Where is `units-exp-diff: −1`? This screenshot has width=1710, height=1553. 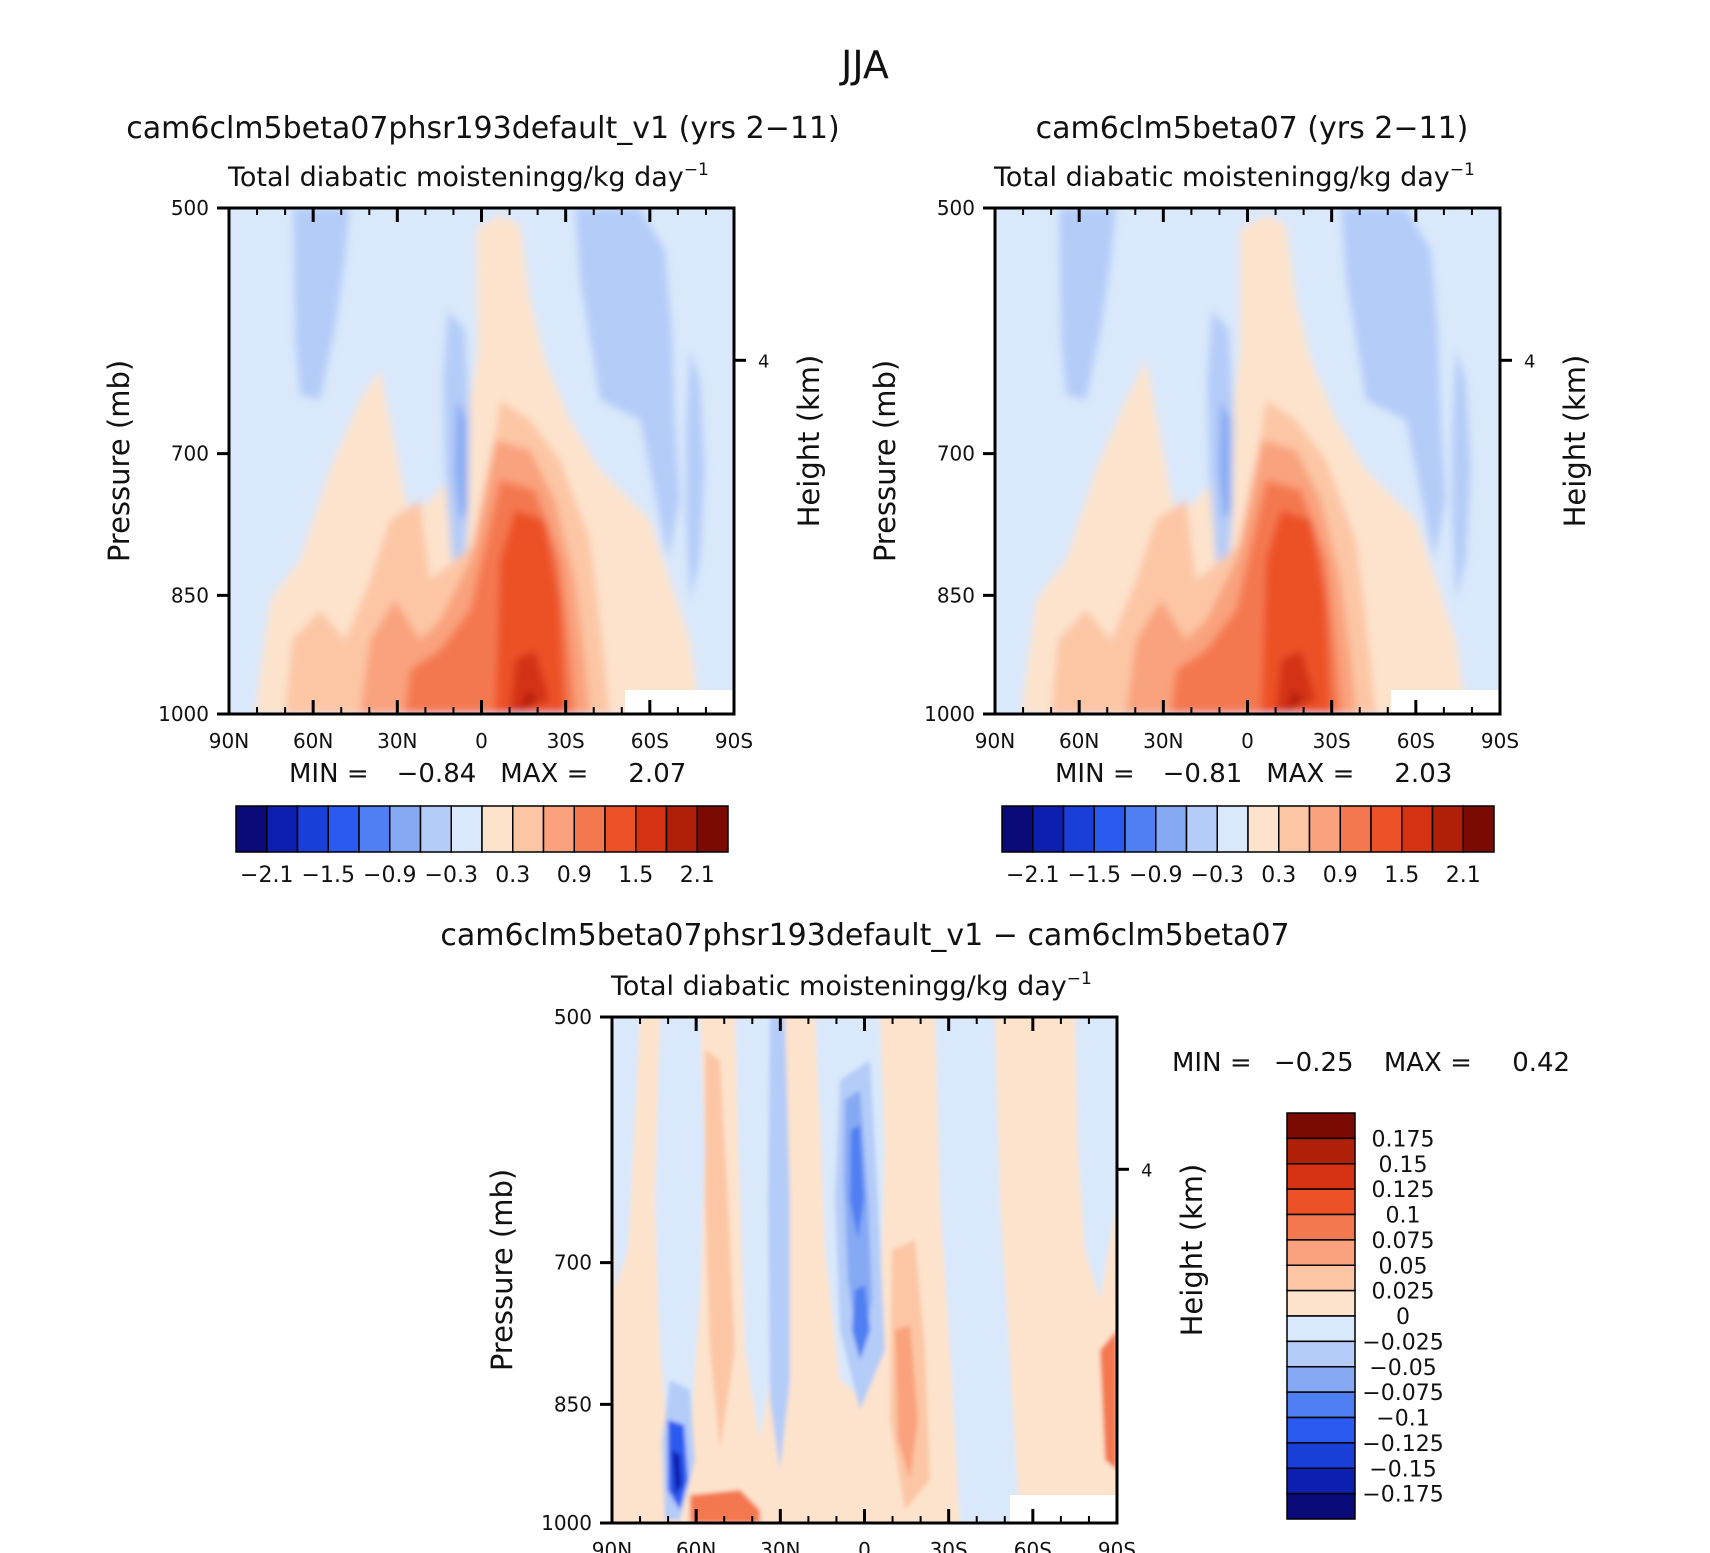
units-exp-diff: −1 is located at coordinates (1079, 979).